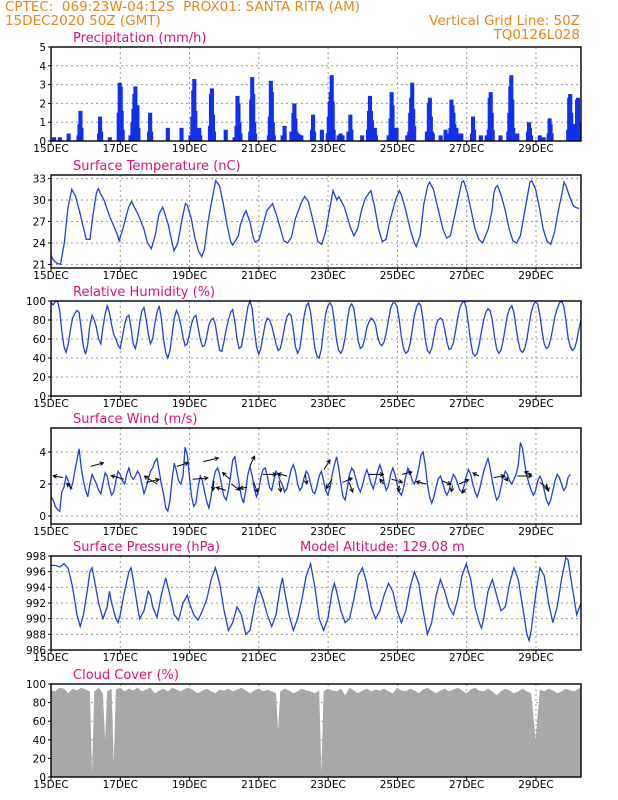  I want to click on plot-frame, so click(316, 603).